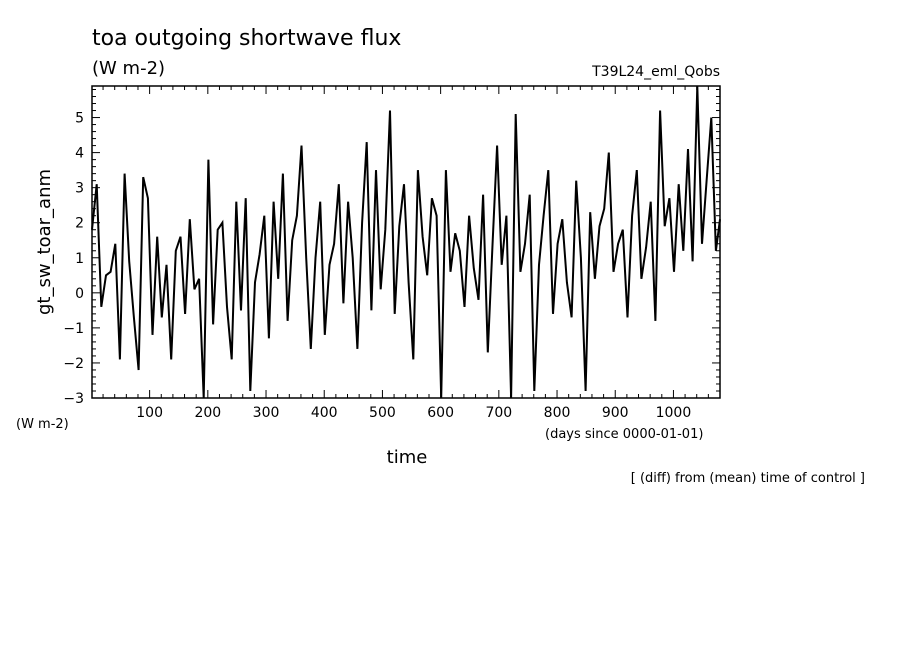 This screenshot has width=904, height=654. I want to click on x-axis-label: time, so click(407, 457).